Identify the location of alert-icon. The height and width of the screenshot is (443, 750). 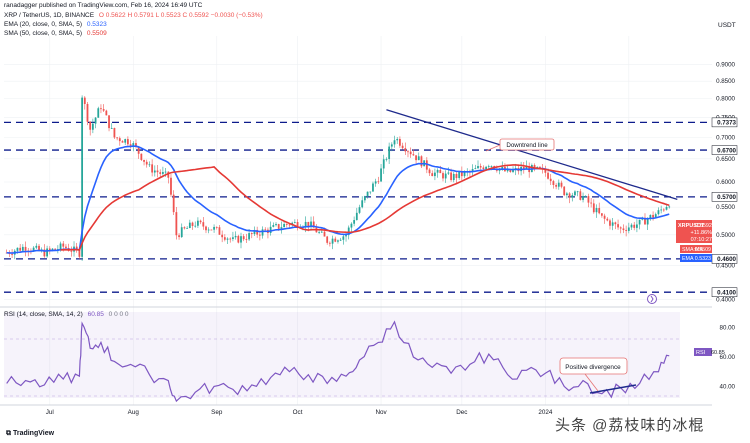
(652, 299).